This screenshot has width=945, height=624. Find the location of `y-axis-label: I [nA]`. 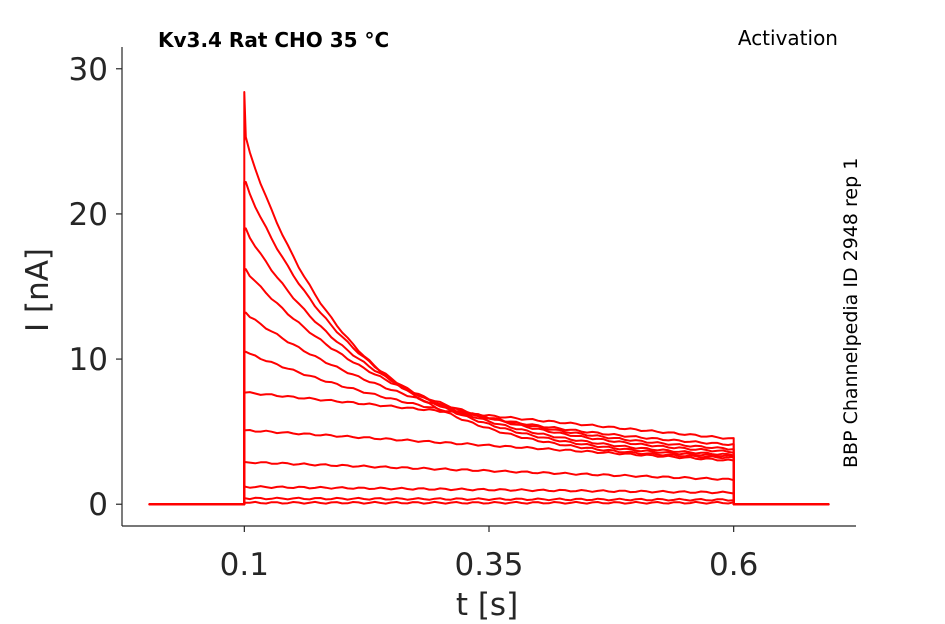

y-axis-label: I [nA] is located at coordinates (38, 290).